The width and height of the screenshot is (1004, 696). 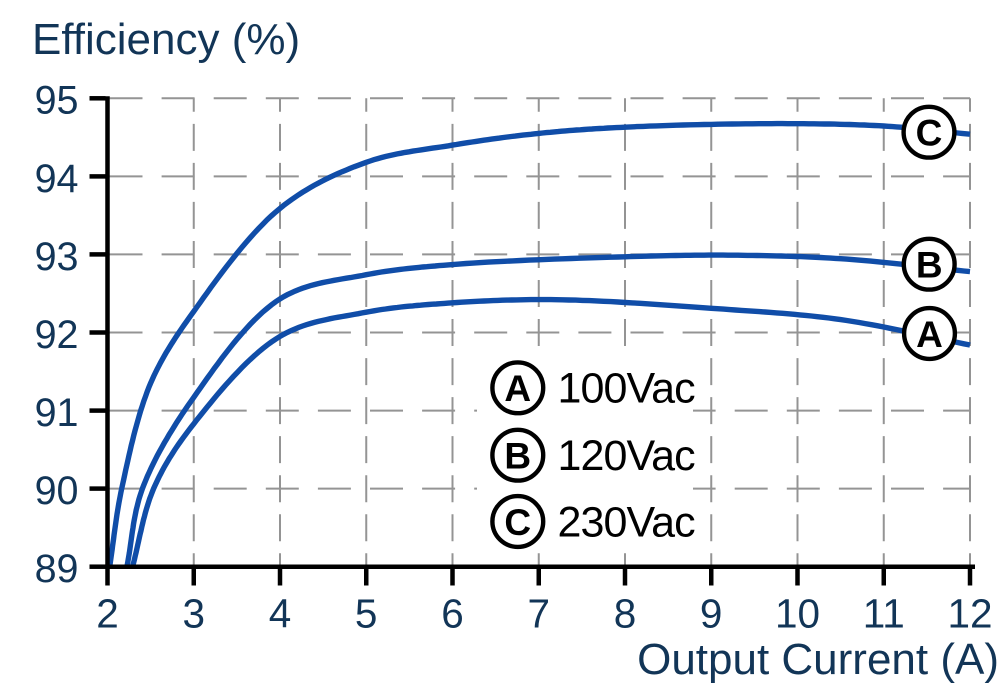 What do you see at coordinates (711, 614) in the screenshot?
I see `svg-text: 9` at bounding box center [711, 614].